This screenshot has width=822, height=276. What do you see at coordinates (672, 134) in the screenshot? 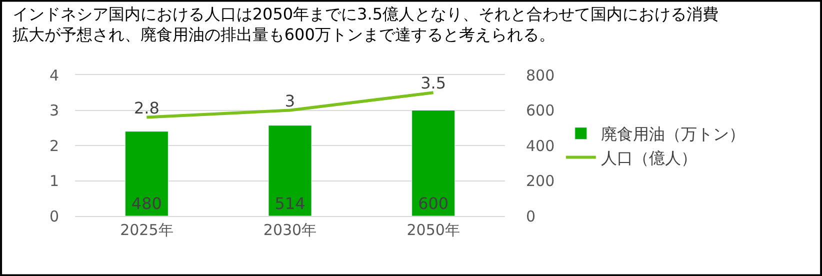
I see `legend-label: 廃食用油（万トン）` at bounding box center [672, 134].